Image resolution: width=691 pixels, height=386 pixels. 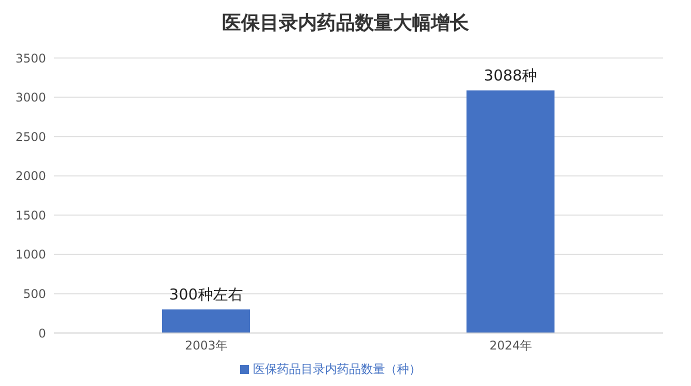 I want to click on data-label: 3088种, so click(x=511, y=75).